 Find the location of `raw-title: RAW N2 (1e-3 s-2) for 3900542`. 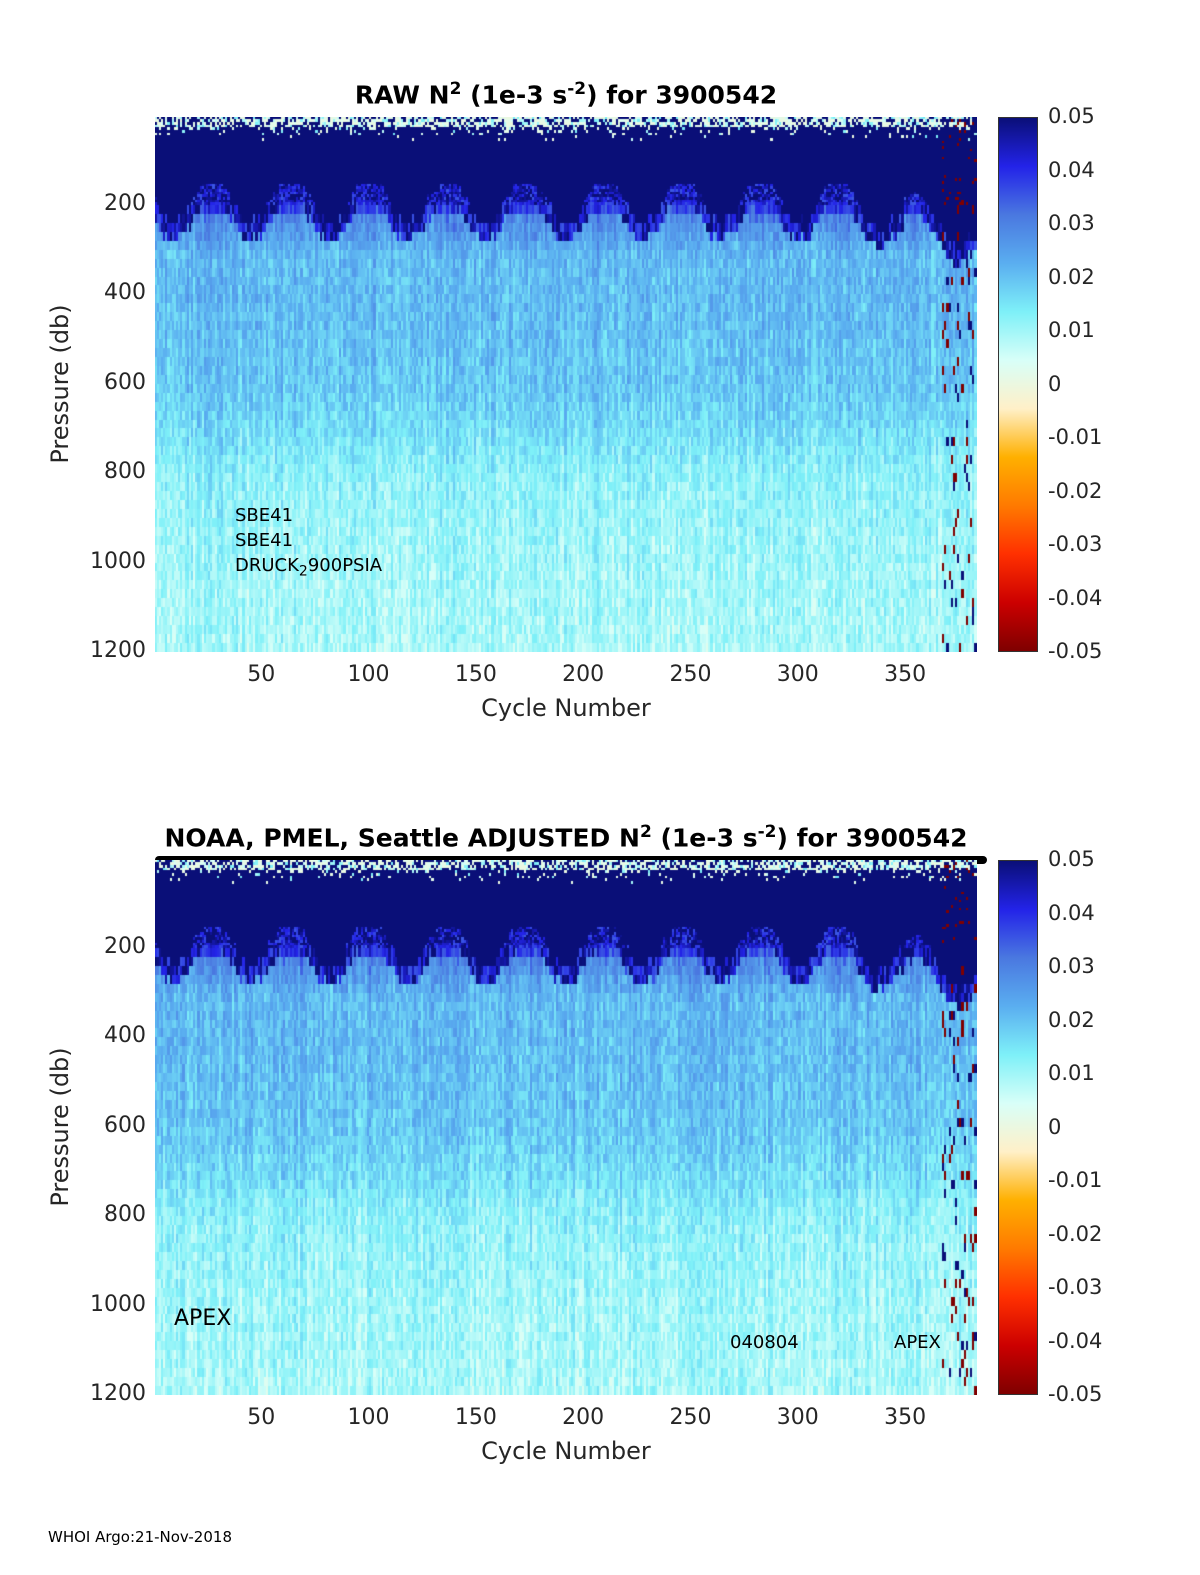

raw-title: RAW N2 (1e-3 s-2) for 3900542 is located at coordinates (566, 94).